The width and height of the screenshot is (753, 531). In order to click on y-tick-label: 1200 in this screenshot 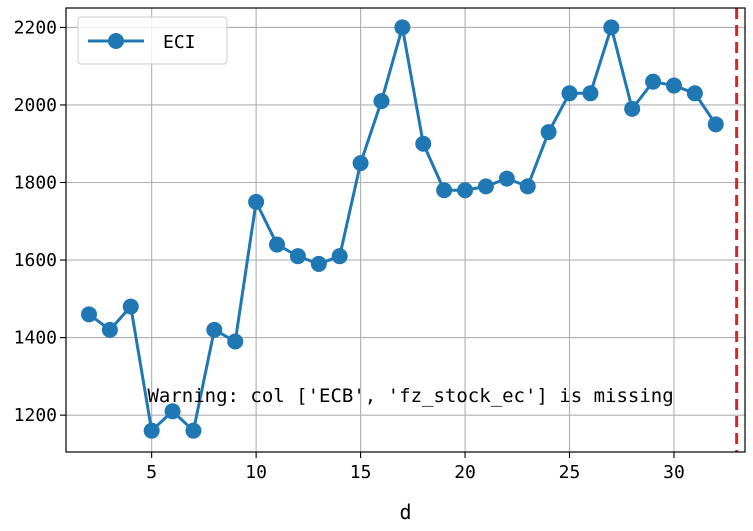, I will do `click(35, 415)`.